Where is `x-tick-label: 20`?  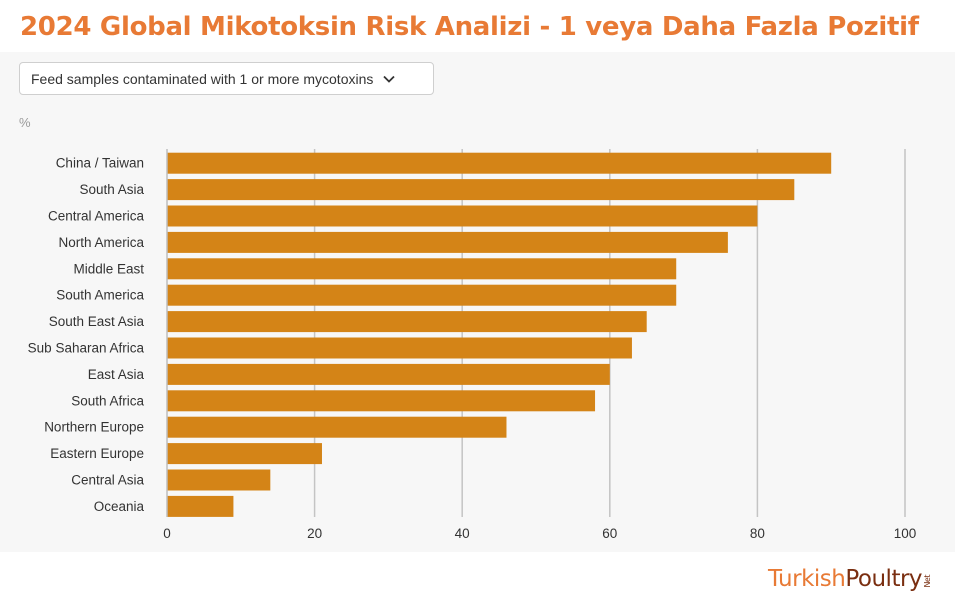
x-tick-label: 20 is located at coordinates (314, 533).